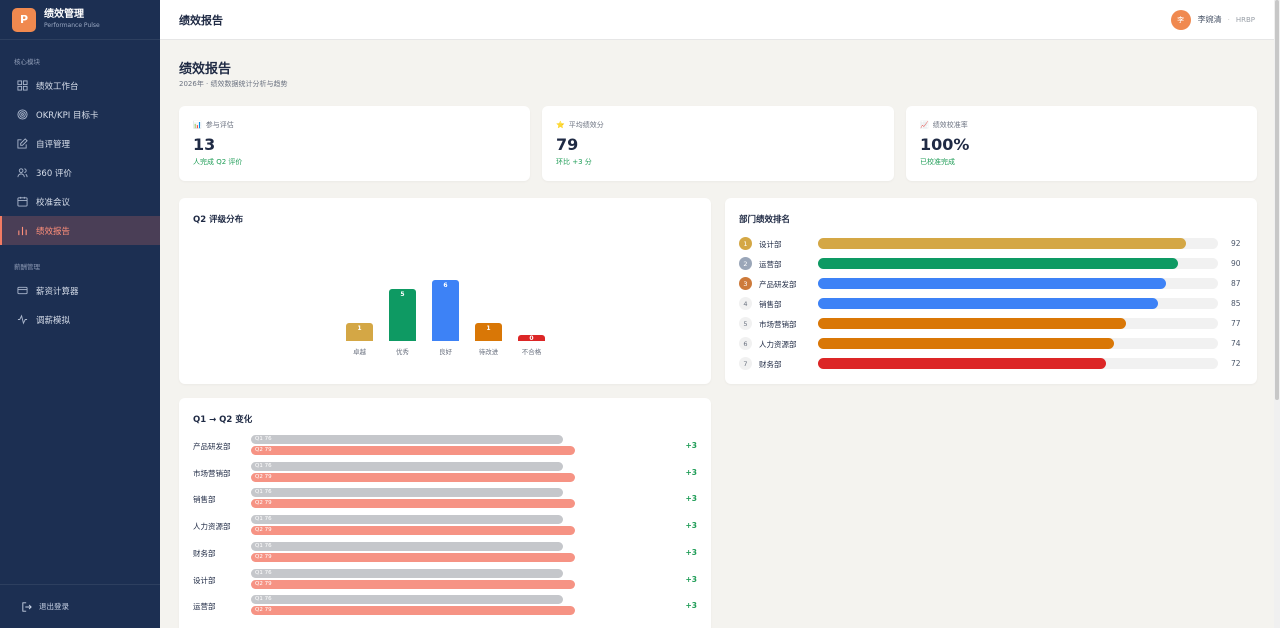 The width and height of the screenshot is (1280, 628). Describe the element at coordinates (745, 363) in the screenshot. I see `rank-badge: 7` at that location.